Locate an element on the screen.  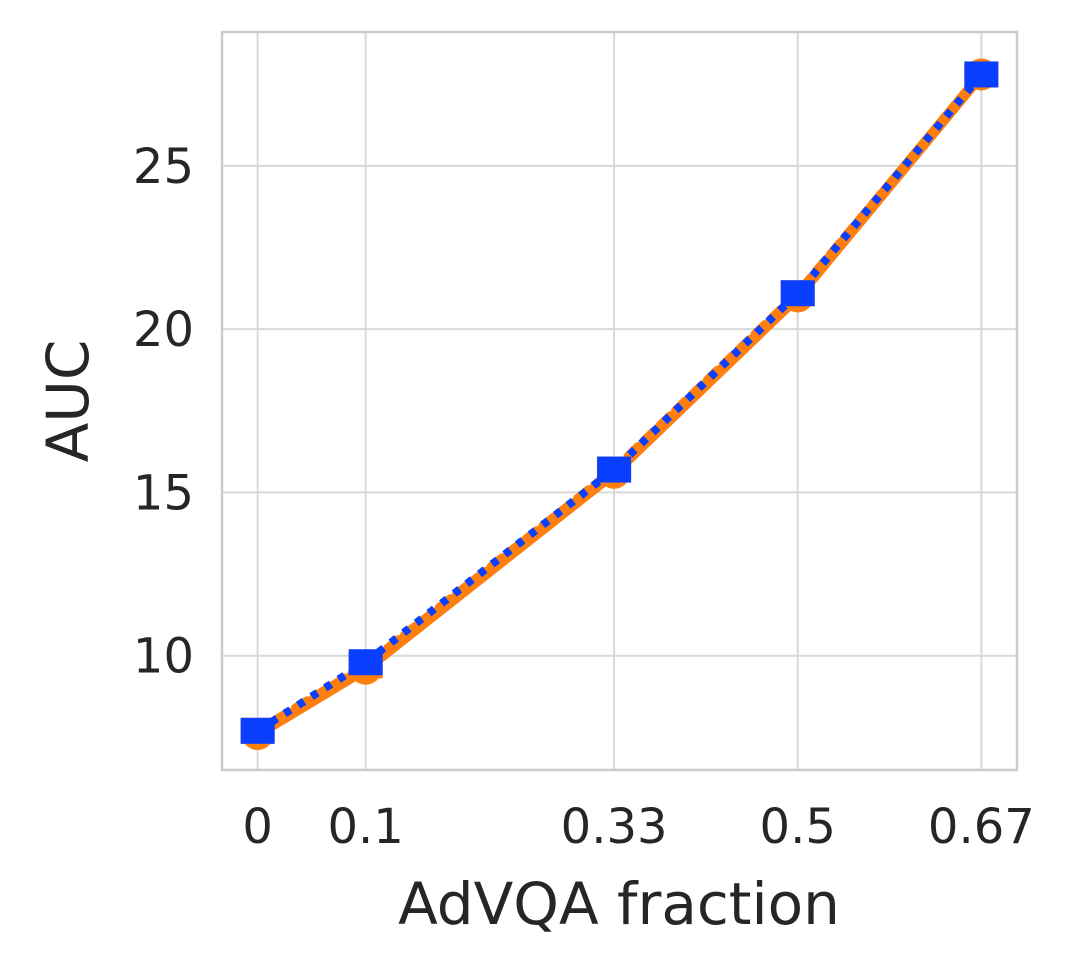
y-tick-label: 25 is located at coordinates (163, 167).